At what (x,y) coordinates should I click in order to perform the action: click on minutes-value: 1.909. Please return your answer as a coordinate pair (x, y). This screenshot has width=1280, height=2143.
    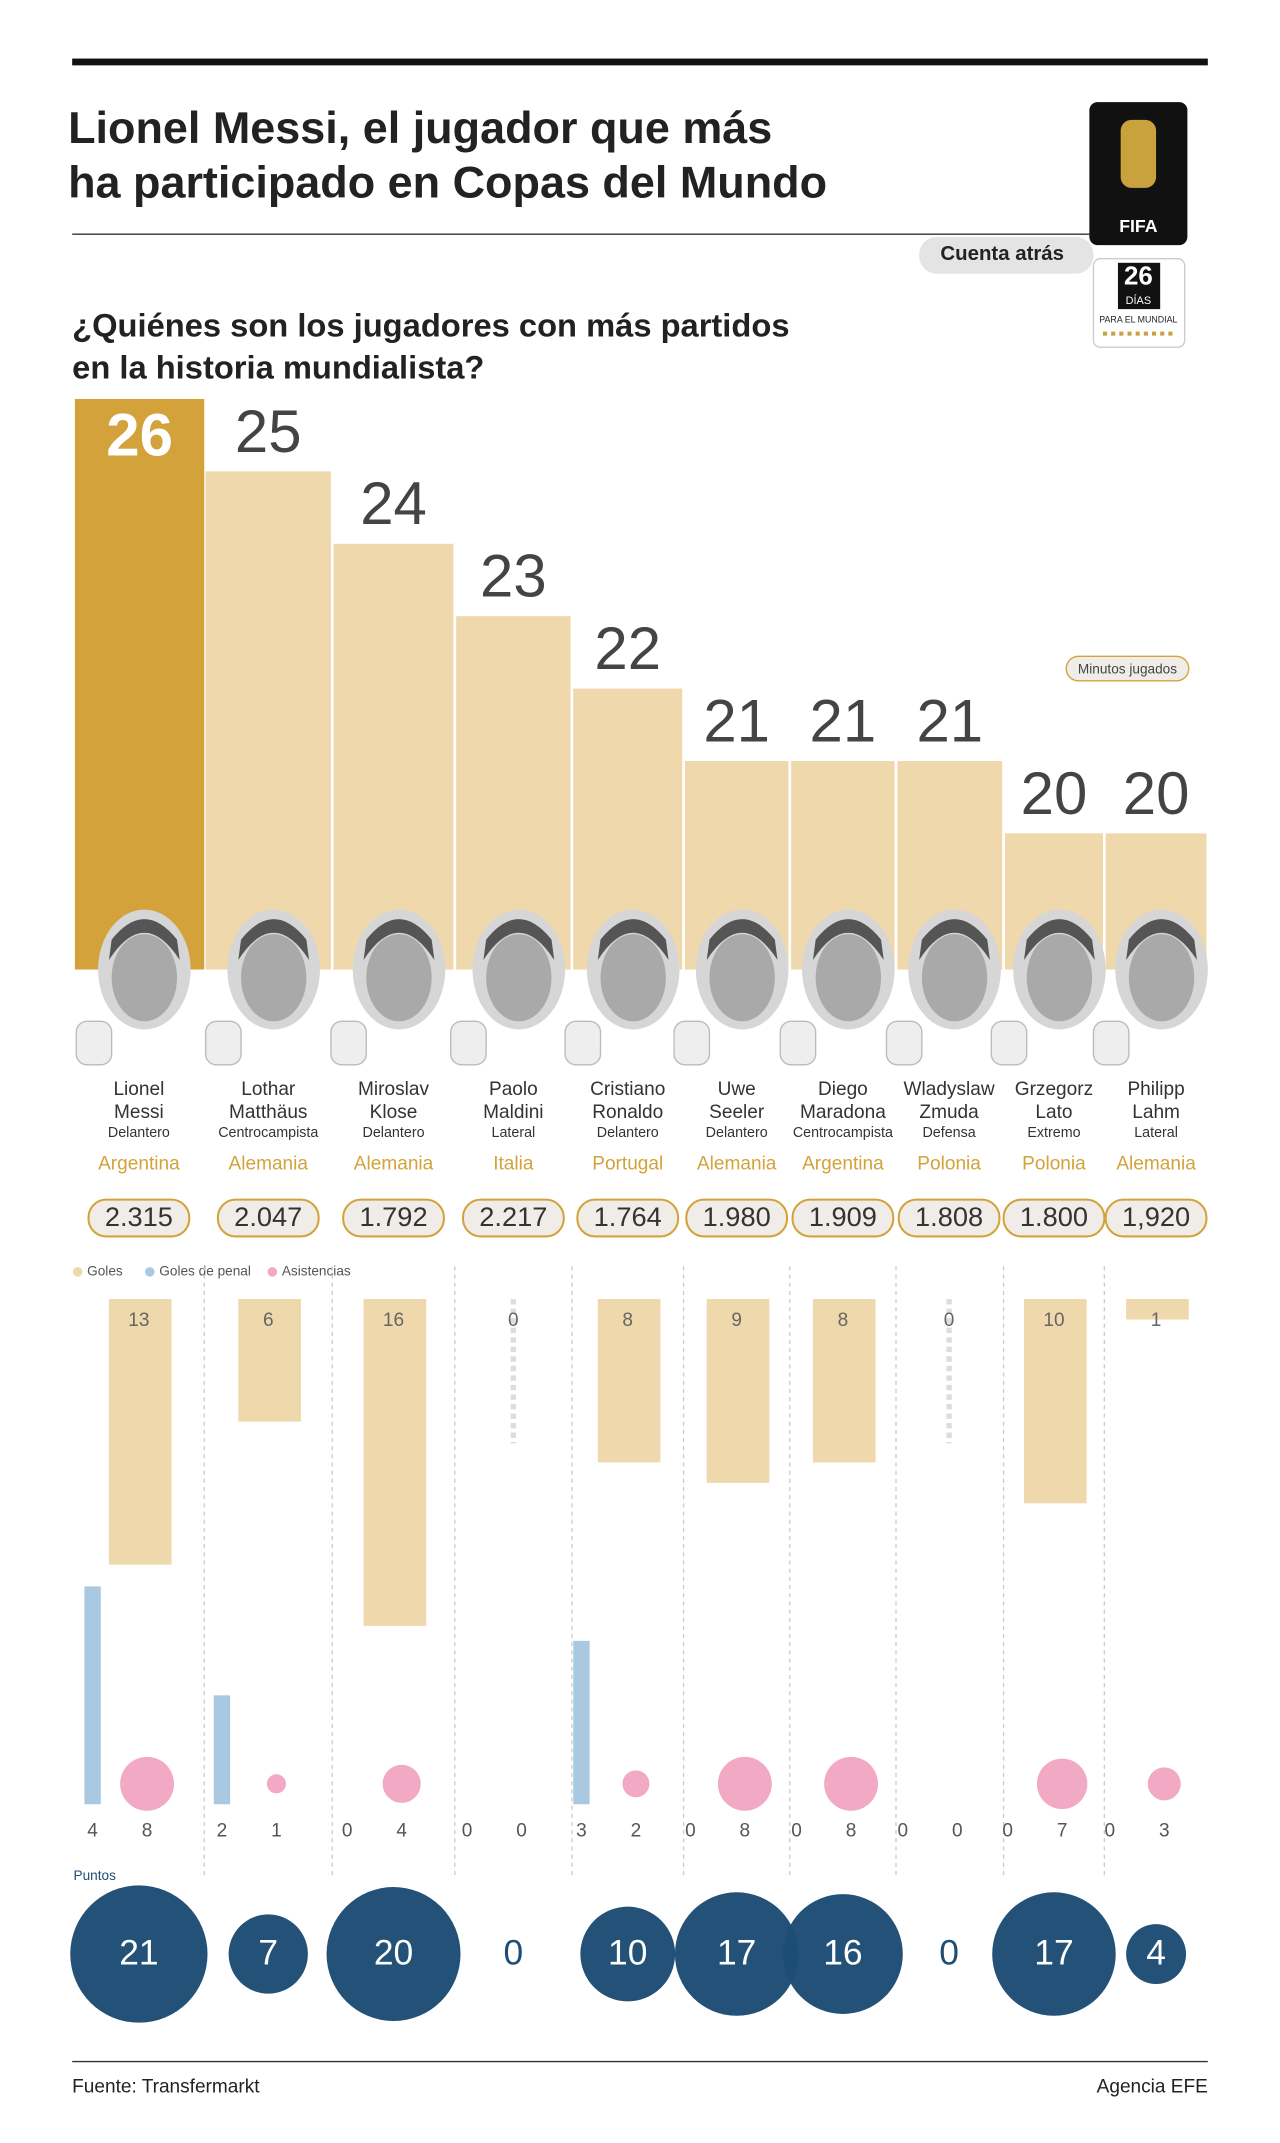
    Looking at the image, I should click on (843, 1216).